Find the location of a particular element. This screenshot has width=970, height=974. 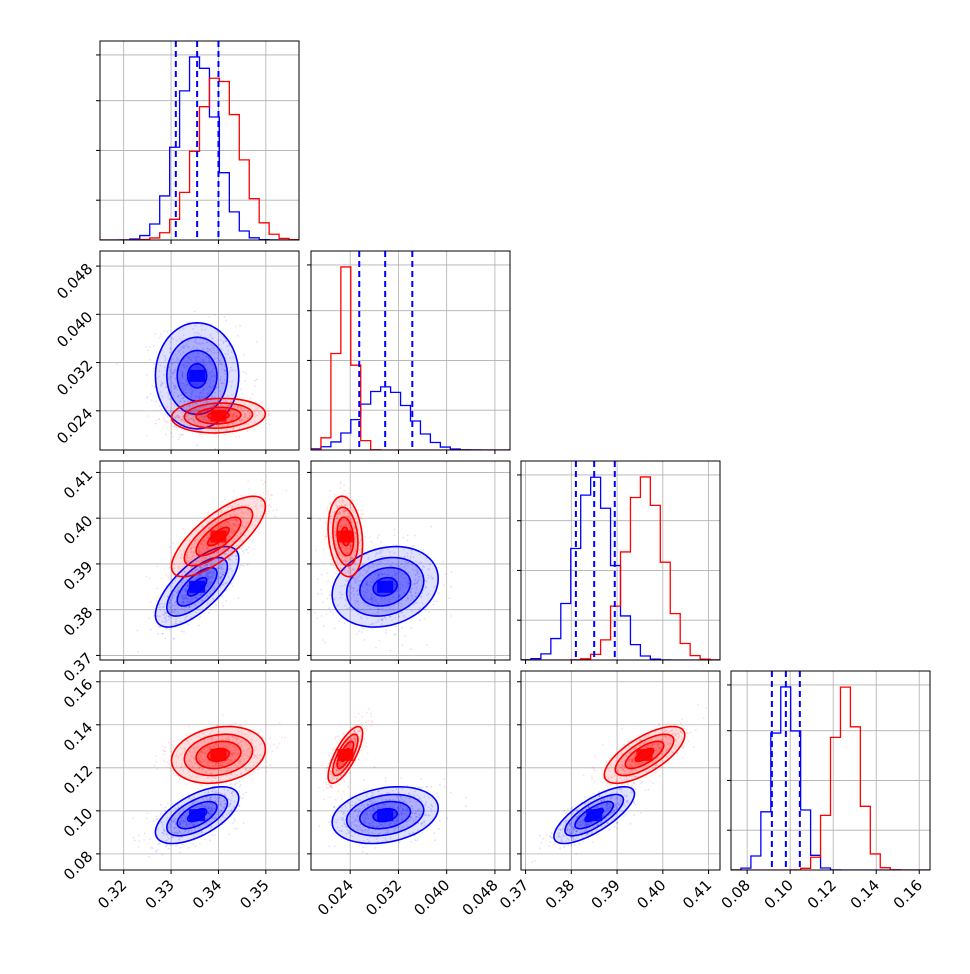

x-tick-label: 0.32 is located at coordinates (112, 894).